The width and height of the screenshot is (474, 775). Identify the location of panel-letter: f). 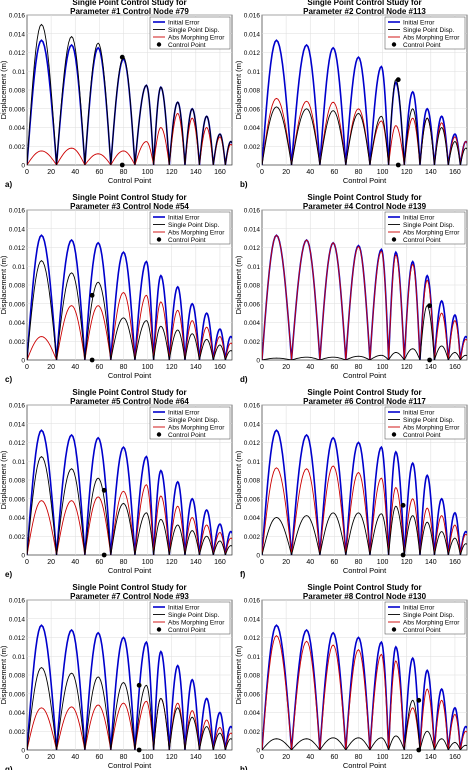
(243, 574).